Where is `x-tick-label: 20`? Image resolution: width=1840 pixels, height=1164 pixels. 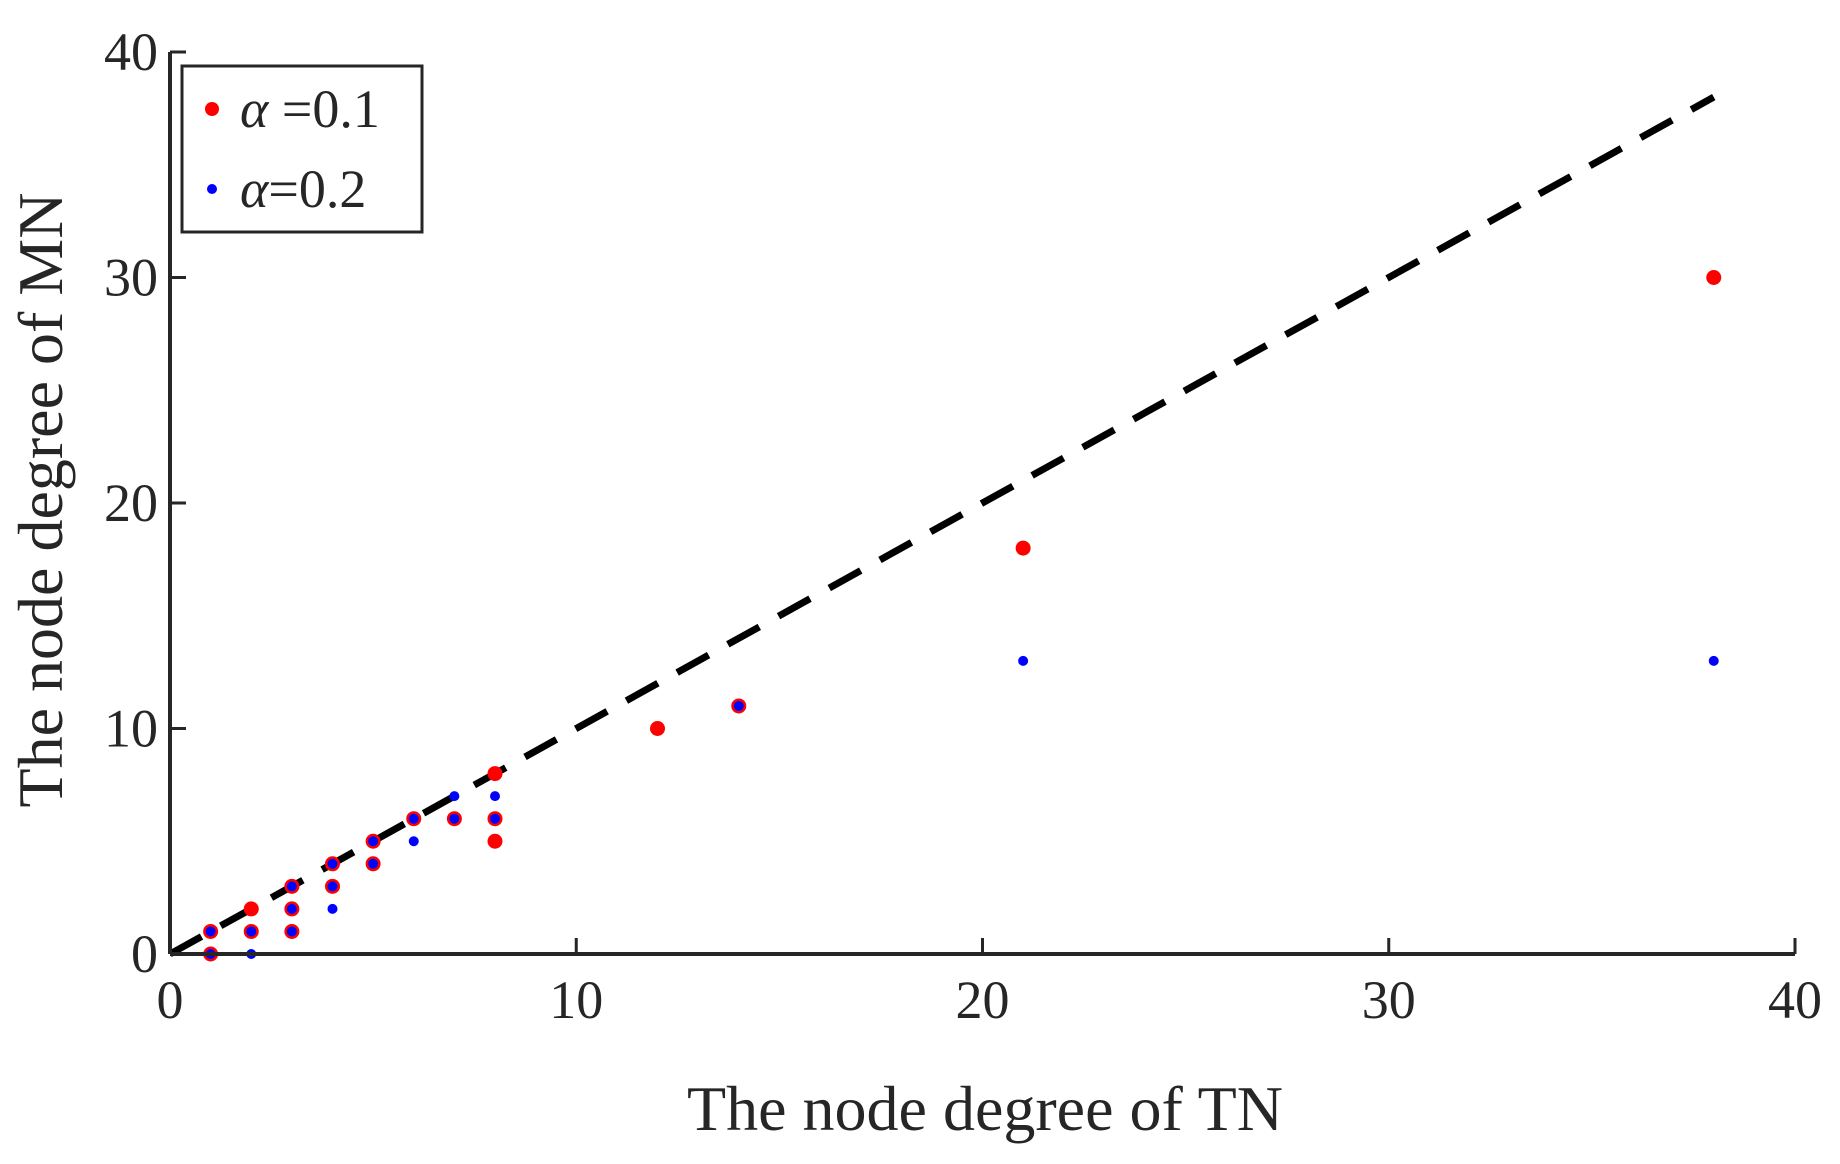
x-tick-label: 20 is located at coordinates (983, 1000).